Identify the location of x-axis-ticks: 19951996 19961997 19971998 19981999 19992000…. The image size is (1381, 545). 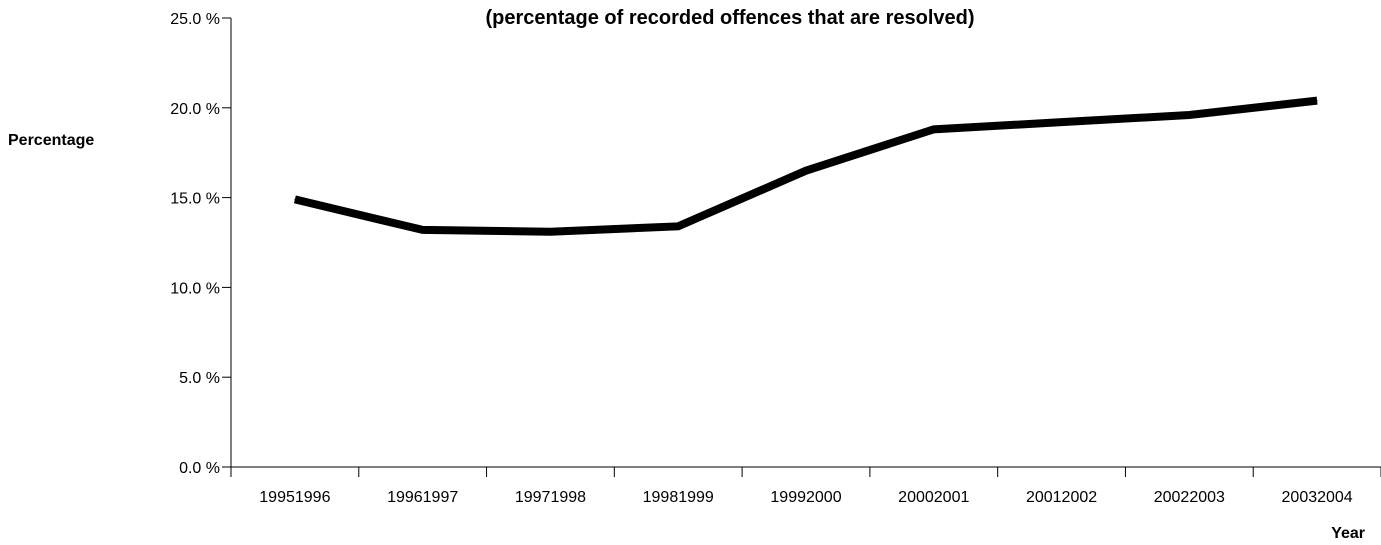
(805, 486).